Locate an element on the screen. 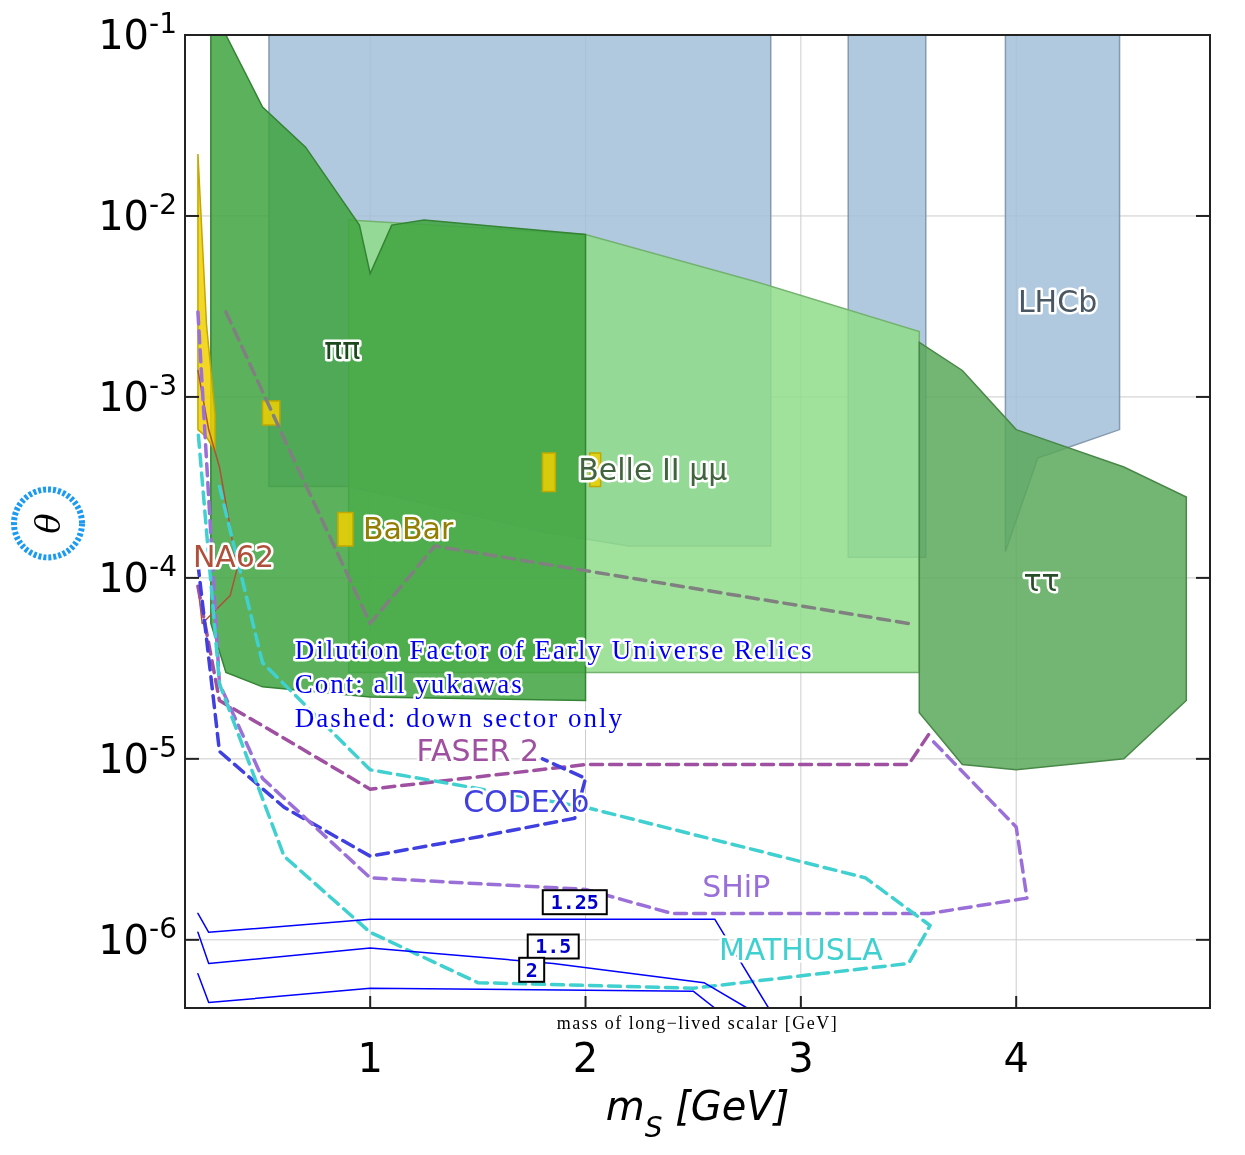 This screenshot has height=1155, width=1245. annotation: 1.5 is located at coordinates (553, 946).